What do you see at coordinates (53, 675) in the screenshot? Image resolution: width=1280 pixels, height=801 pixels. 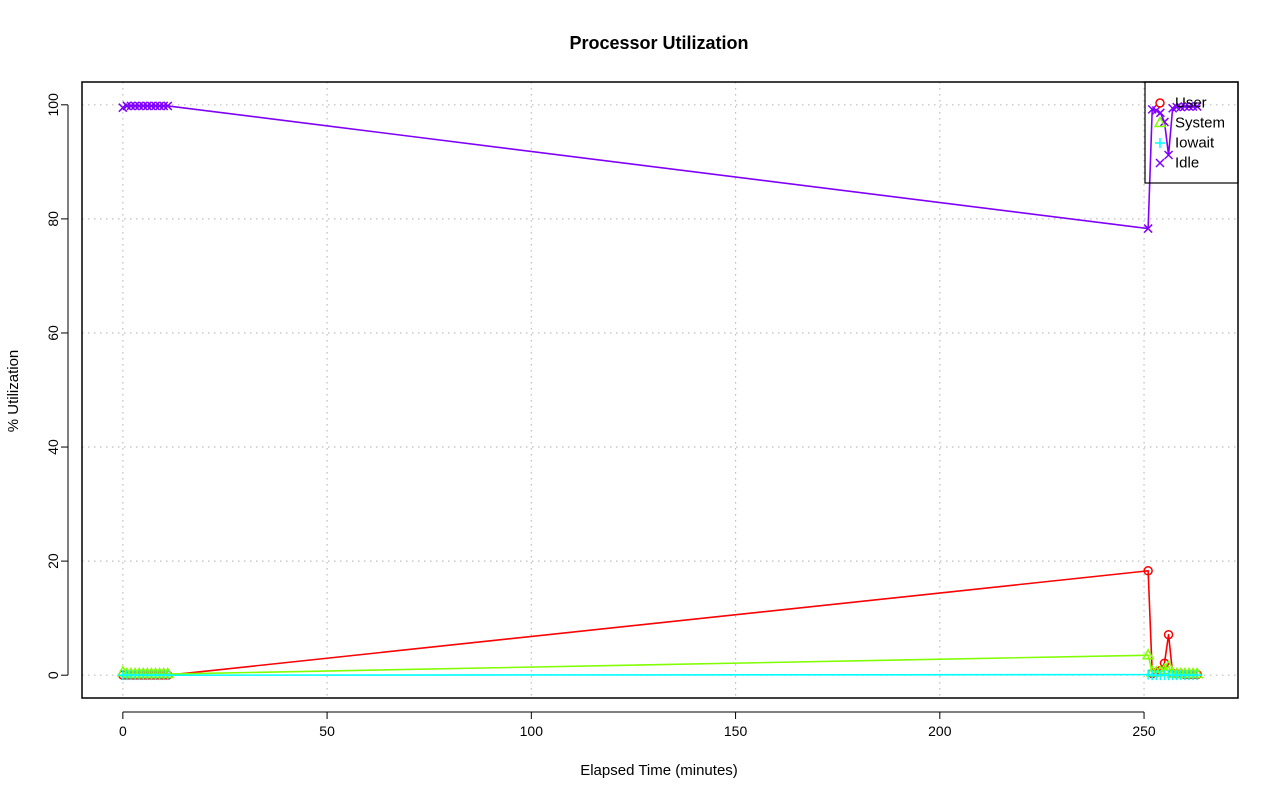 I see `y-tick-label: 0` at bounding box center [53, 675].